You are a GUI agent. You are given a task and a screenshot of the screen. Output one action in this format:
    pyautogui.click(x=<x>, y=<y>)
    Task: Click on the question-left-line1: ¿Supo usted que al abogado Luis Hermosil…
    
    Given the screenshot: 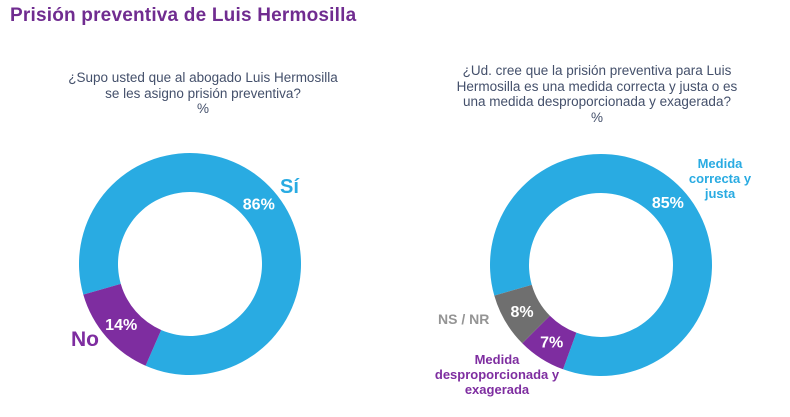 What is the action you would take?
    pyautogui.click(x=203, y=77)
    